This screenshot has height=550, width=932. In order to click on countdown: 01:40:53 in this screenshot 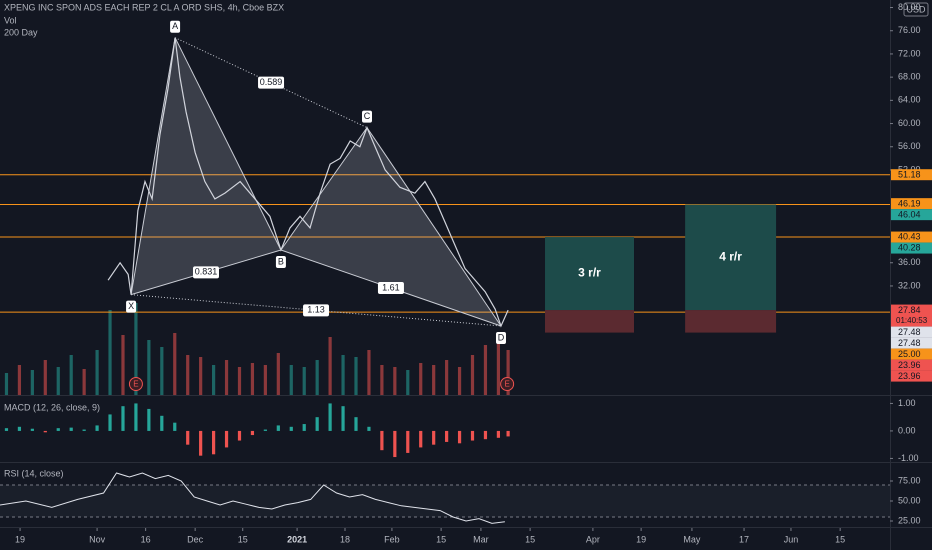, I will do `click(912, 320)`.